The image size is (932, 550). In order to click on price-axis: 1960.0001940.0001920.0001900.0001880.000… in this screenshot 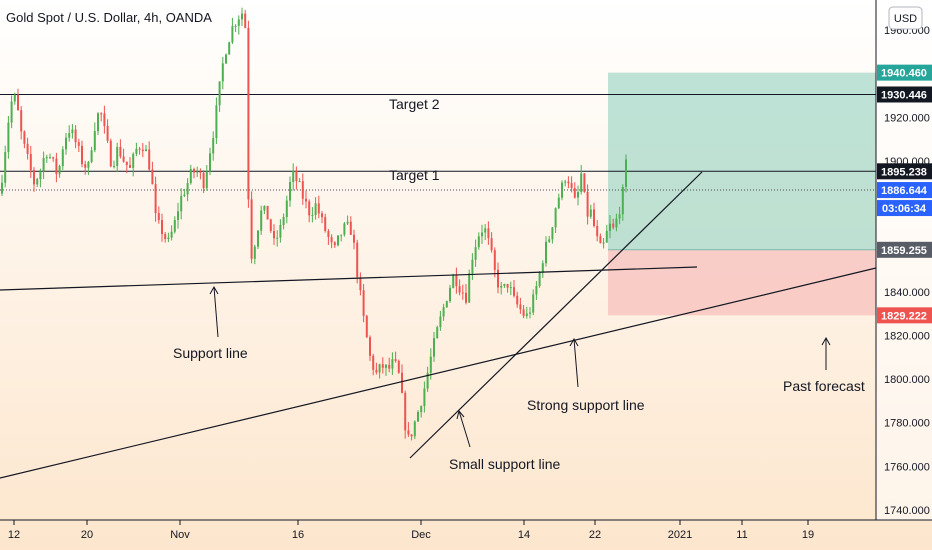, I will do `click(903, 260)`.